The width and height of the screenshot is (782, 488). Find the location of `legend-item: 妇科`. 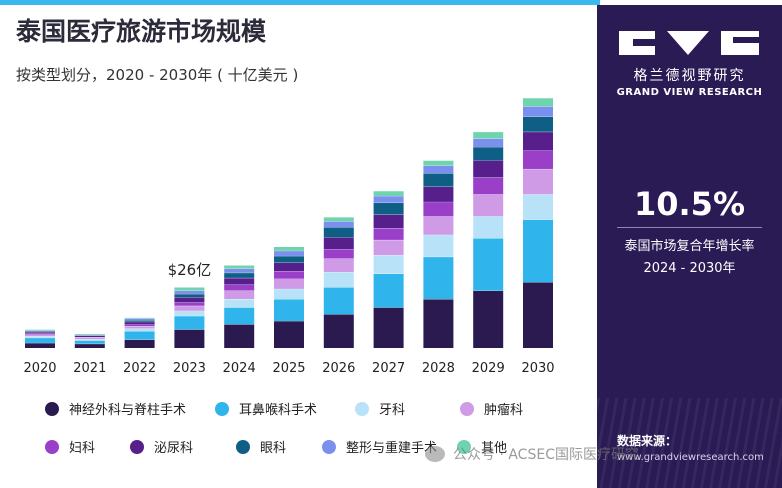

legend-item: 妇科 is located at coordinates (70, 446).